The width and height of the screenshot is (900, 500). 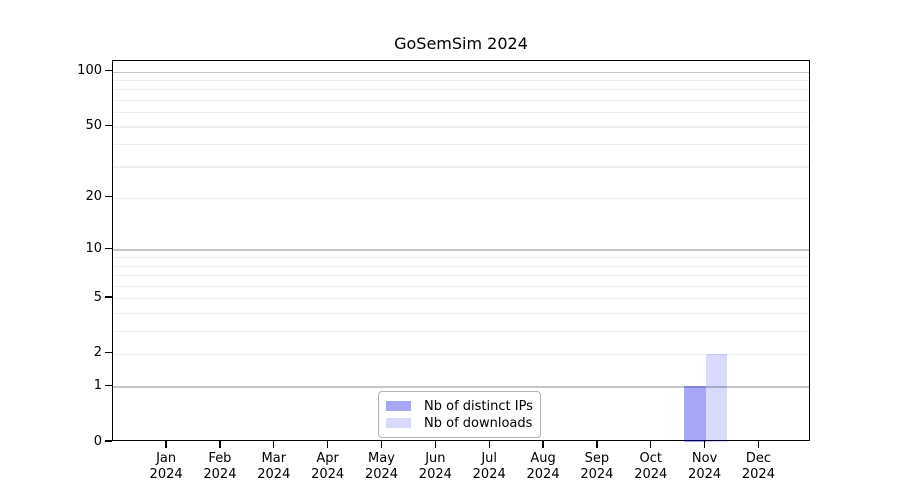 What do you see at coordinates (97, 385) in the screenshot?
I see `y-axis-tick-label: 1` at bounding box center [97, 385].